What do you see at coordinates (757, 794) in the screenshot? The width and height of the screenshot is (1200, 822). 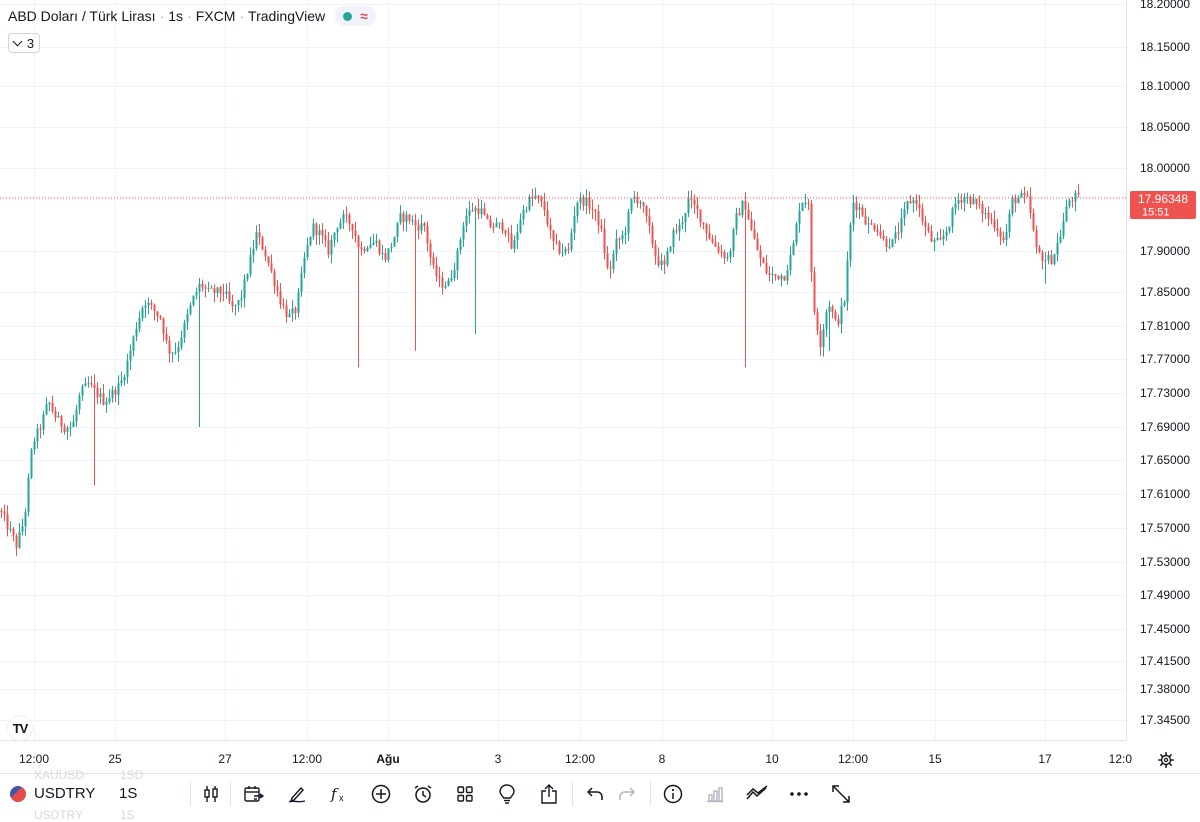 I see `compare-icon` at bounding box center [757, 794].